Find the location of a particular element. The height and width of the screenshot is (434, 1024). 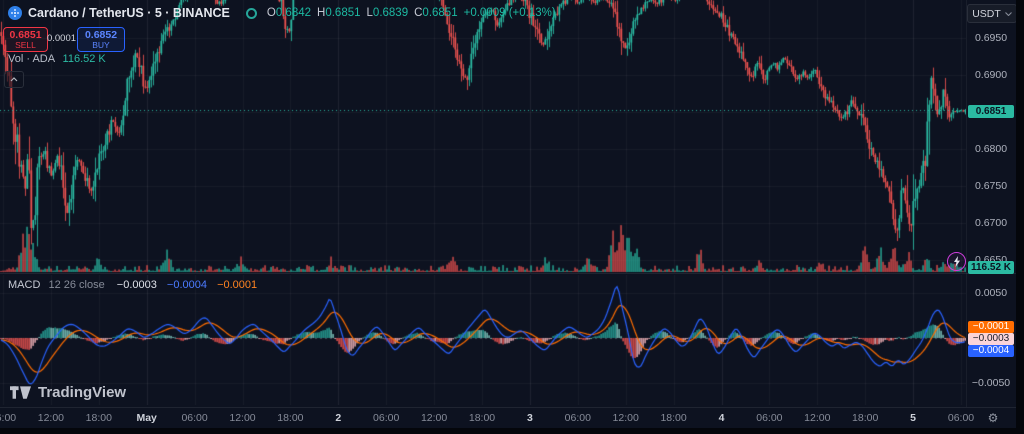

cardano-logo-icon is located at coordinates (15, 13).